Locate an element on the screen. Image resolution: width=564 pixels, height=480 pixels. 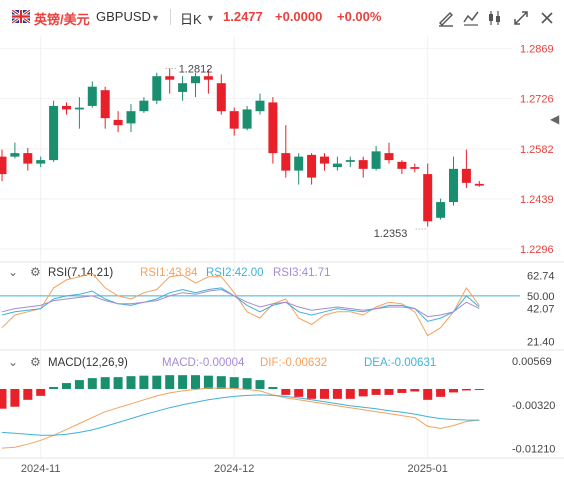
pair-name-cn: 英镑/美元 is located at coordinates (62, 19).